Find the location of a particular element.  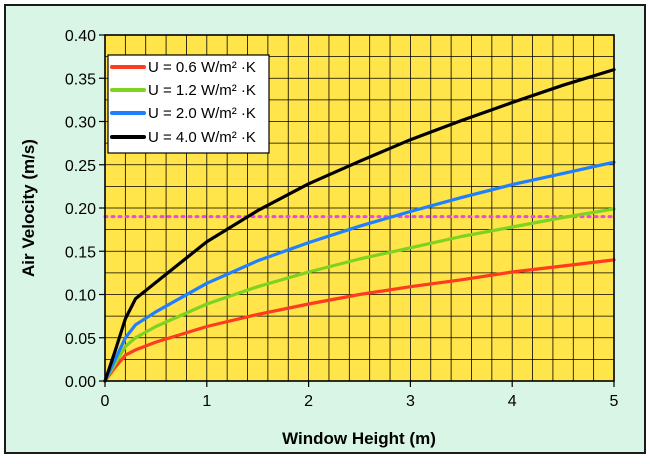

x-tick-labels: 0 1 2 3 4 5 is located at coordinates (360, 395).